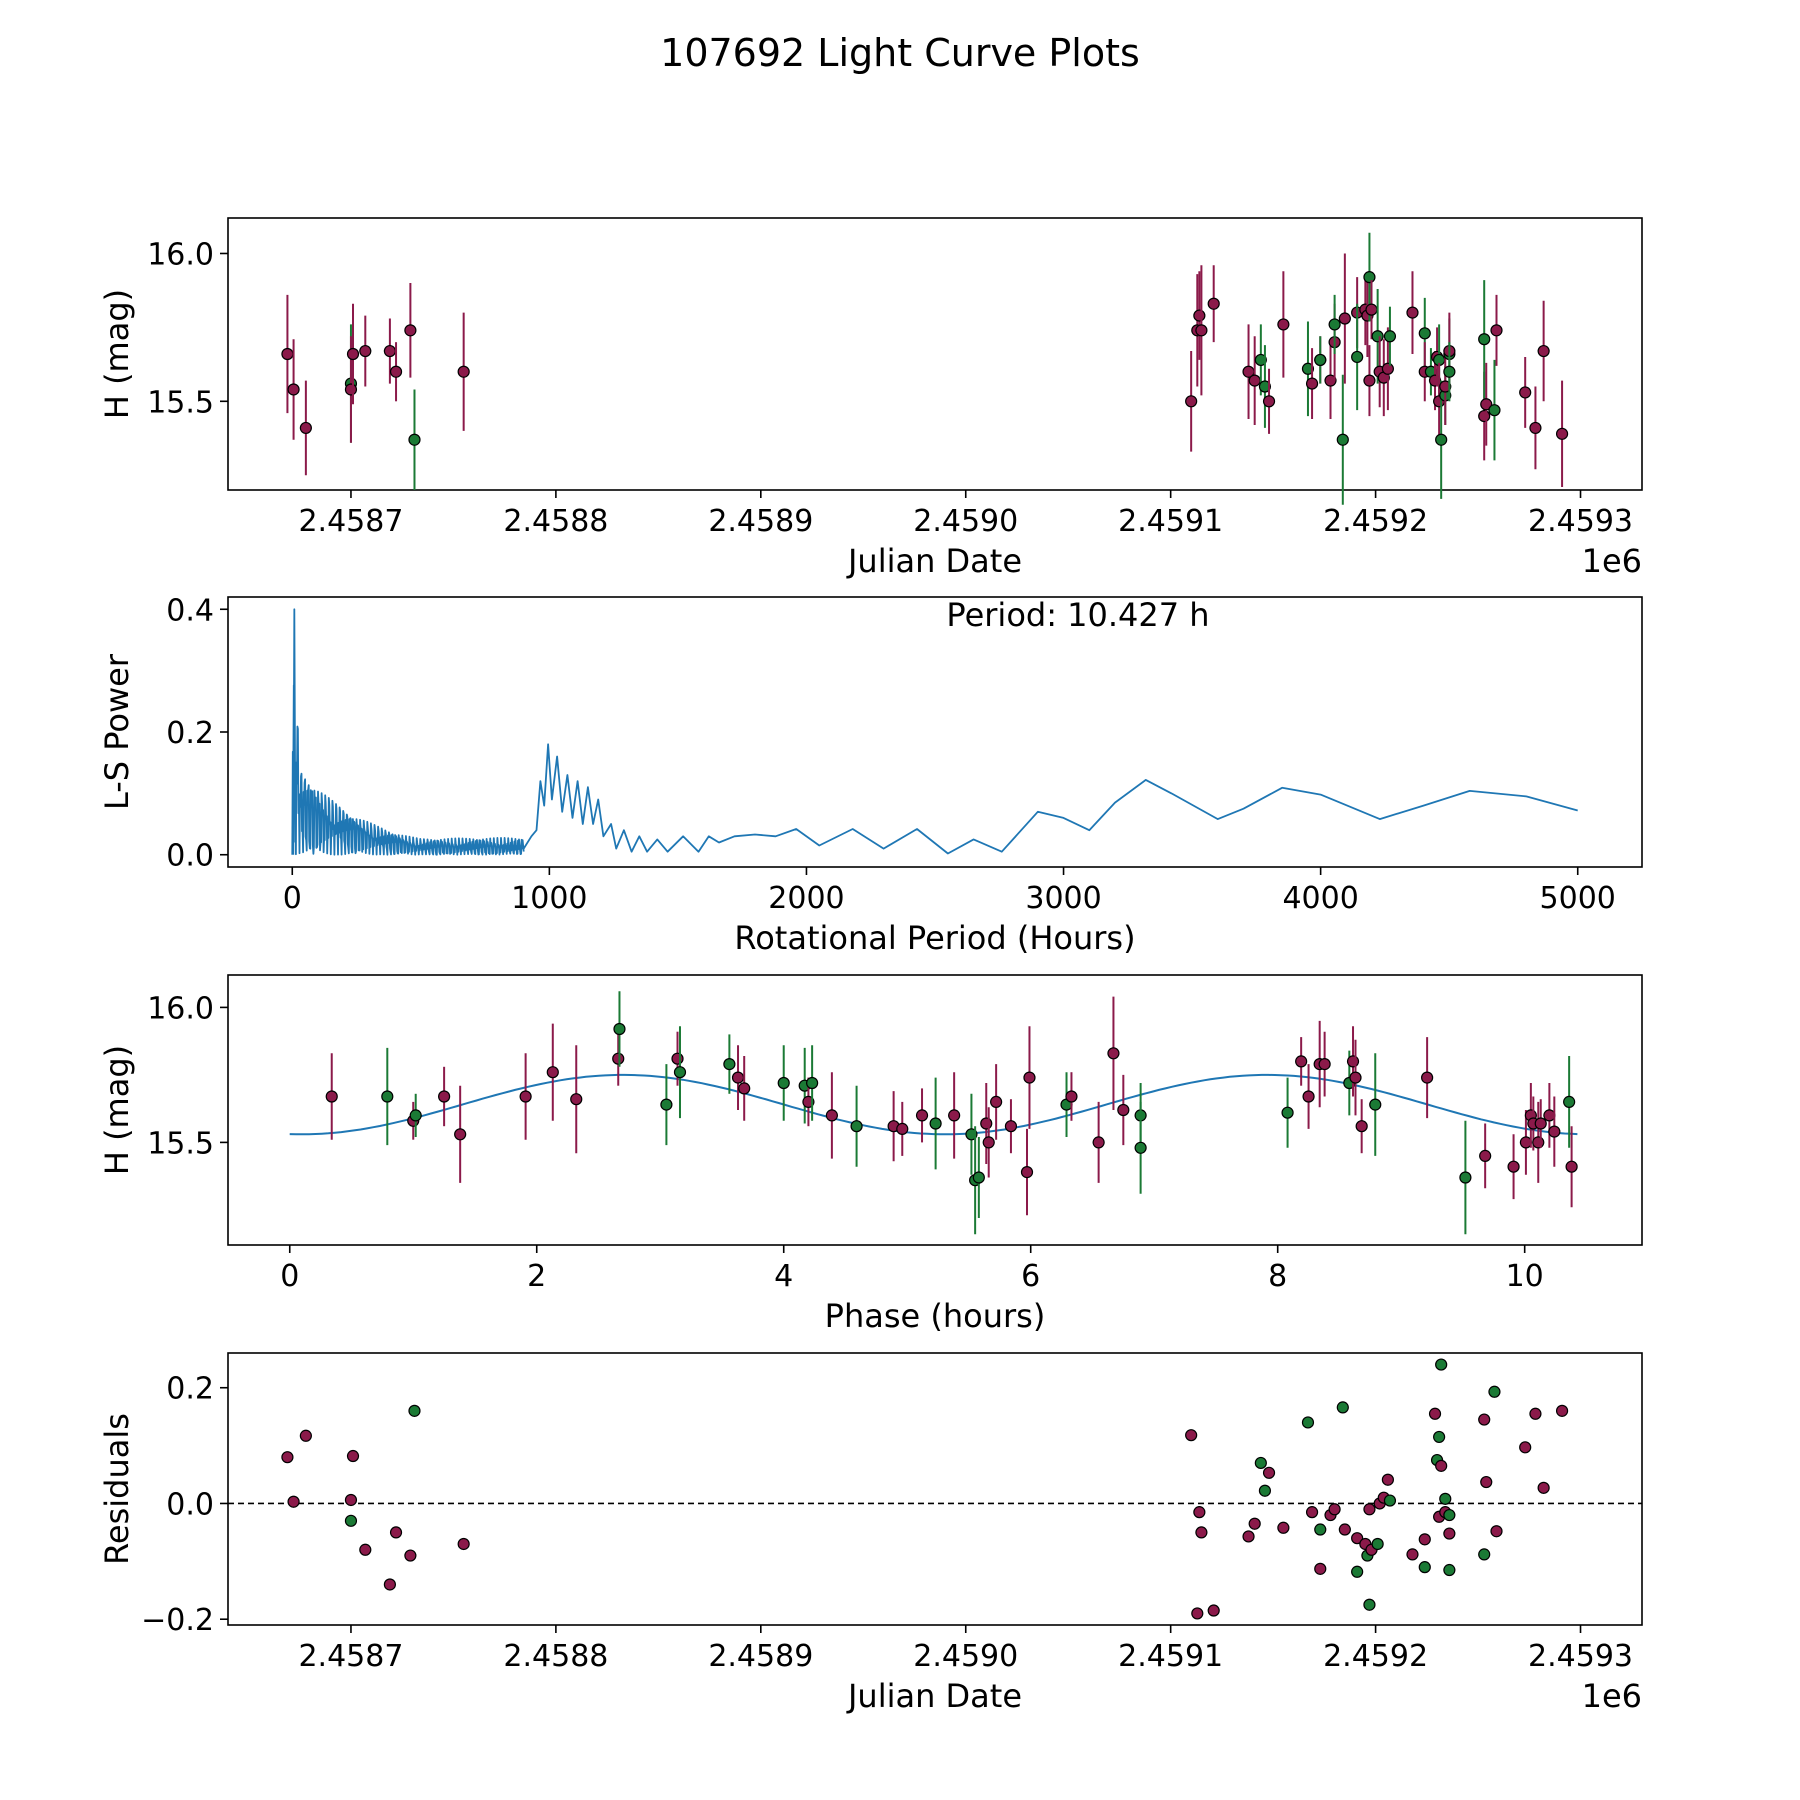 The image size is (1800, 1800). Describe the element at coordinates (1170, 521) in the screenshot. I see `x-tick-label: 2.4591` at that location.